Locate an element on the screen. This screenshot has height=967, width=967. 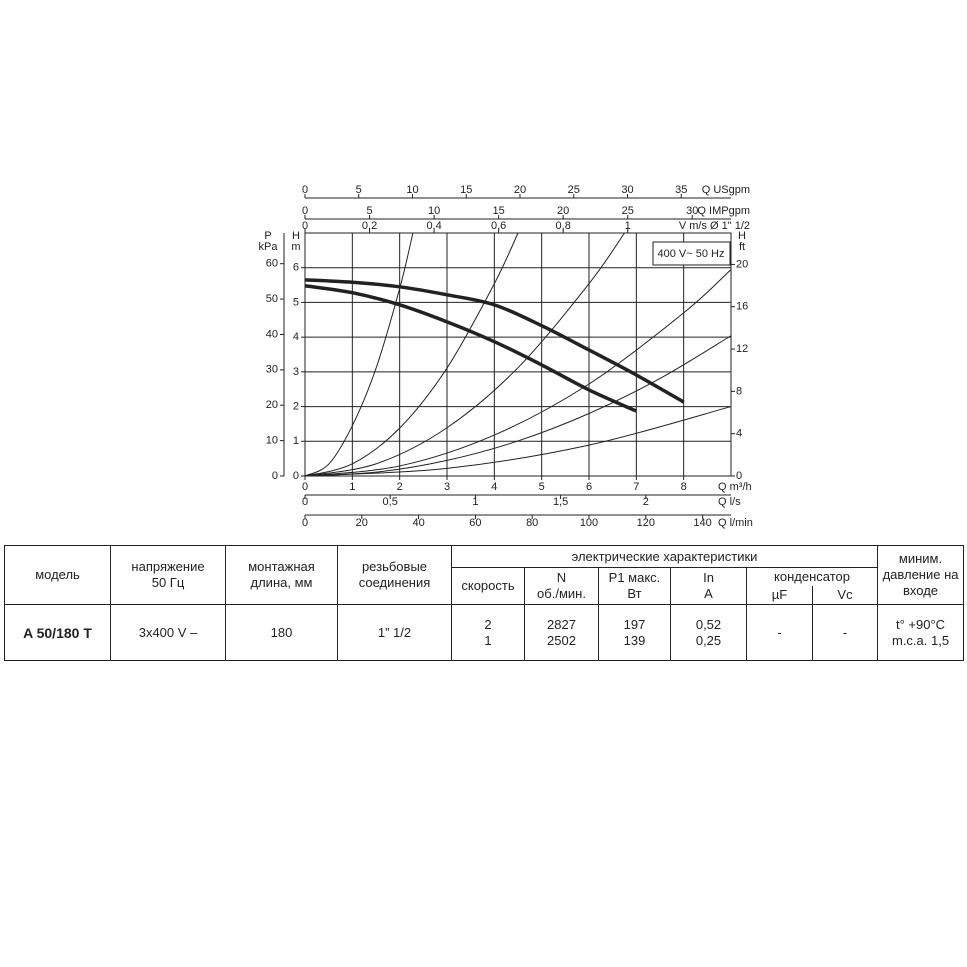
axis-label: Q IMPgpm is located at coordinates (723, 211).